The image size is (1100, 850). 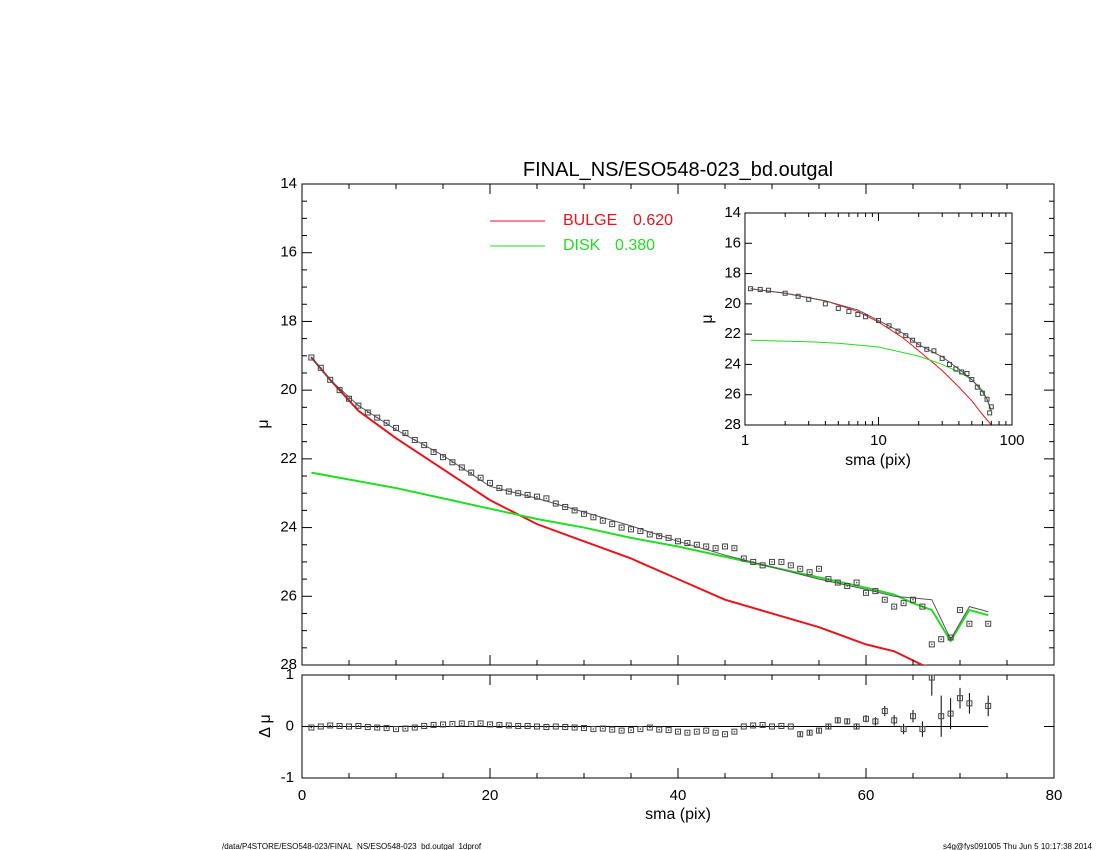 What do you see at coordinates (878, 460) in the screenshot?
I see `inset-x-axis-label: sma (pix)` at bounding box center [878, 460].